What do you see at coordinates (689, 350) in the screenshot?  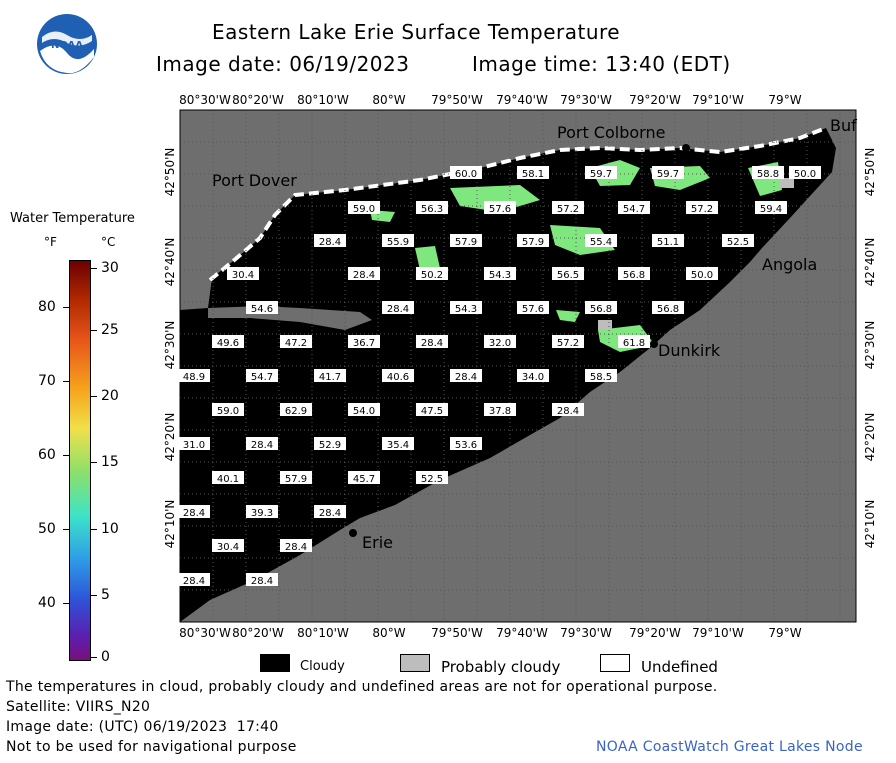 I see `place-label: Dunkirk` at bounding box center [689, 350].